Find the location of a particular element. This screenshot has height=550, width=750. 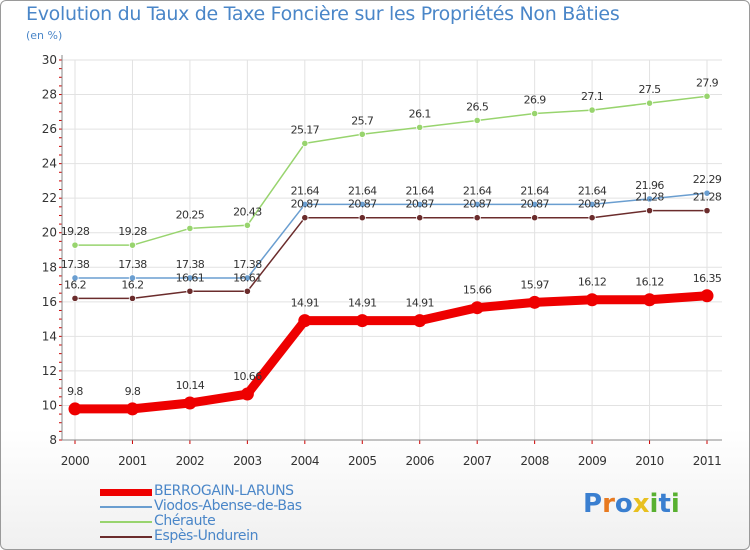

y-tick-label: 12 is located at coordinates (49, 371).